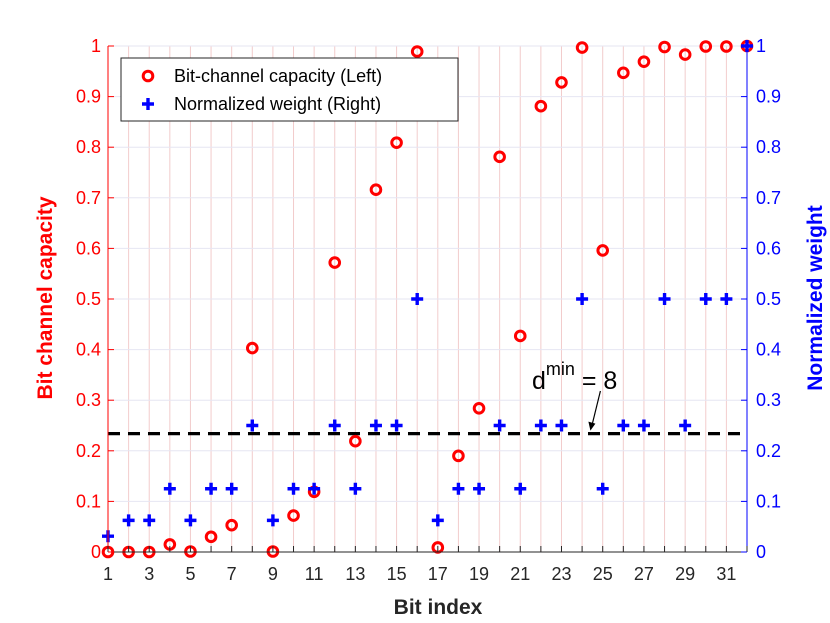  What do you see at coordinates (88, 451) in the screenshot?
I see `left-y-tick-label: 0.2` at bounding box center [88, 451].